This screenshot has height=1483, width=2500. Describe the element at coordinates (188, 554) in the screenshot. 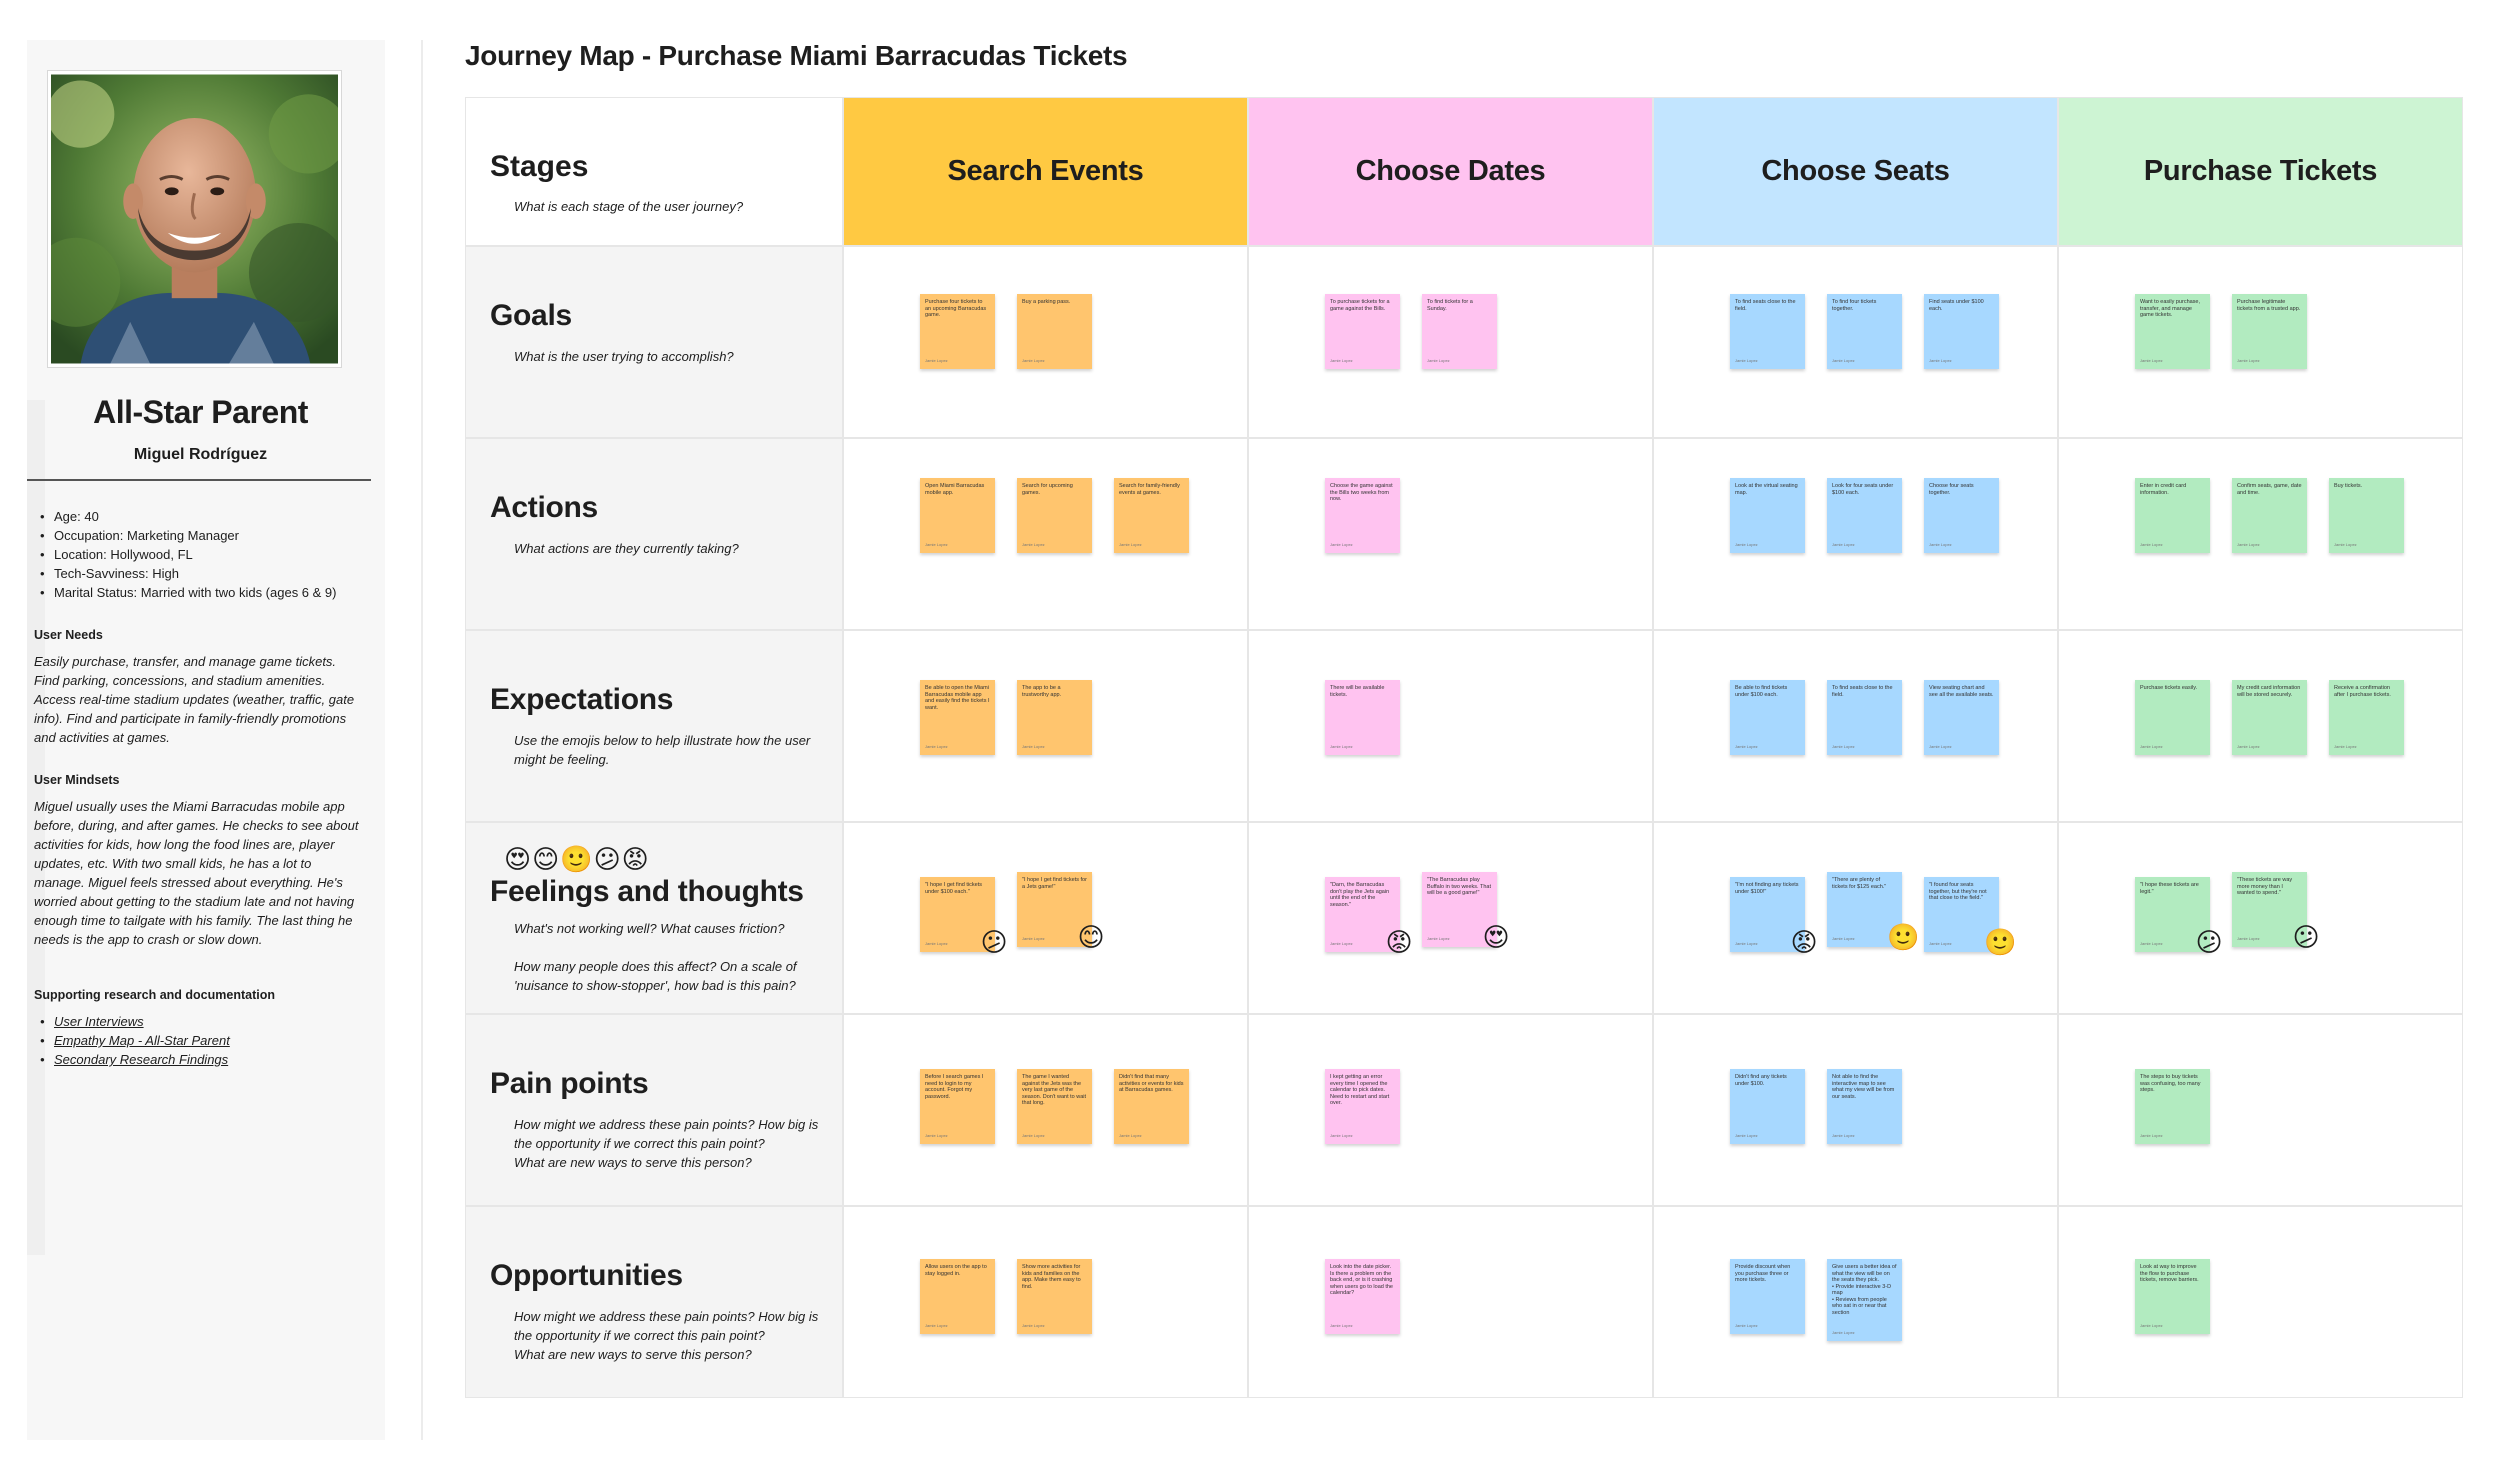

I see `fact-location: Location: Hollywood, FL` at that location.